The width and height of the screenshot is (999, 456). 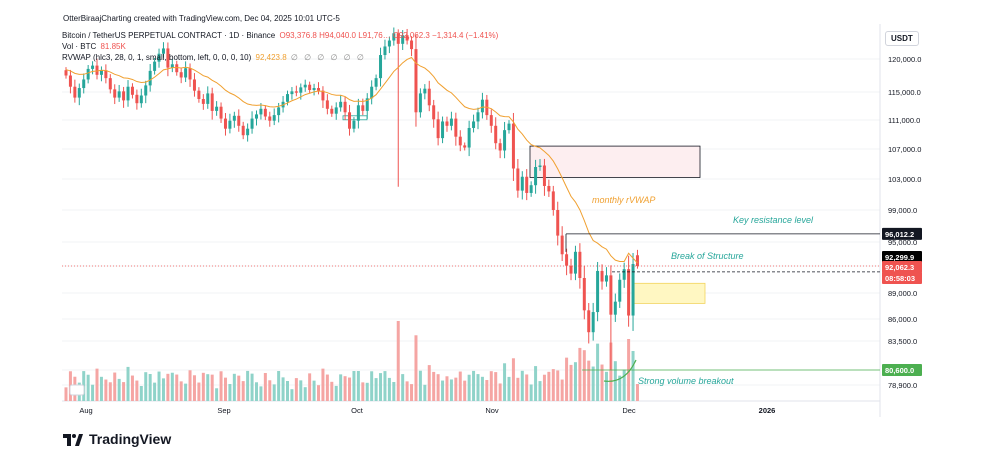 What do you see at coordinates (357, 410) in the screenshot?
I see `x-tick-label: Oct` at bounding box center [357, 410].